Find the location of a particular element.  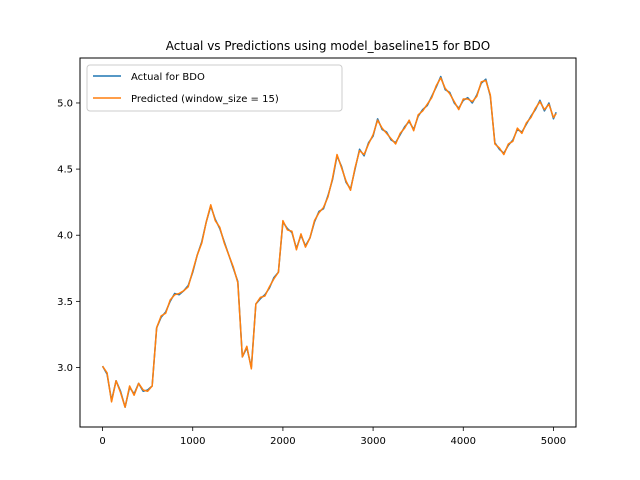

y-axis: 3.0 3.5 4.0 4.5 5.0 is located at coordinates (68, 236).